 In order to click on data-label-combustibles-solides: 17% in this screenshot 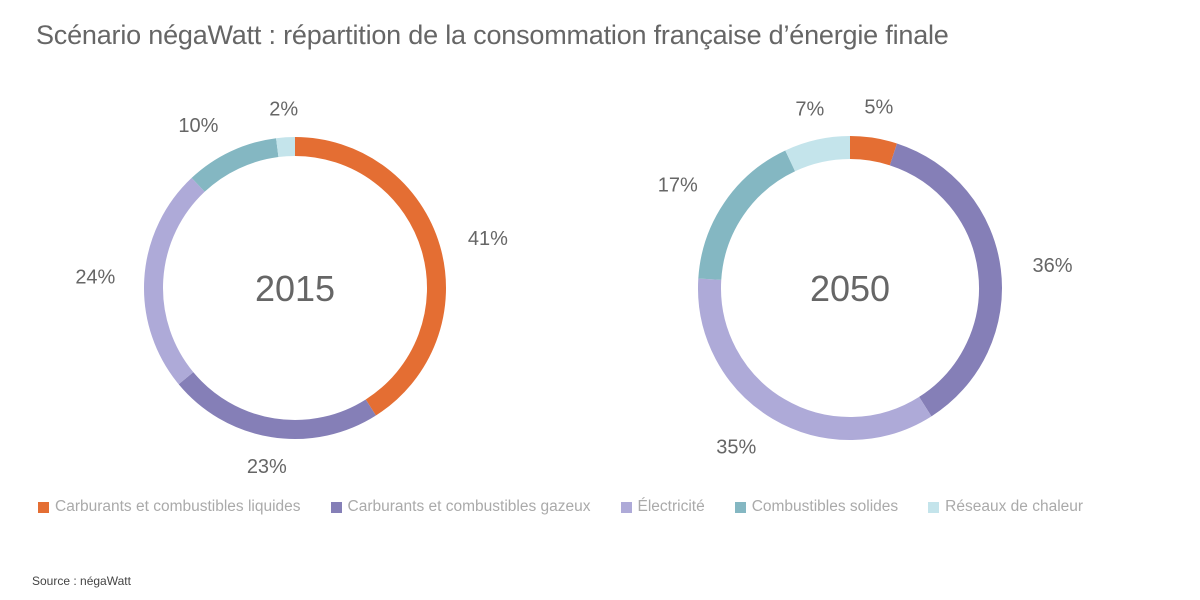, I will do `click(678, 186)`.